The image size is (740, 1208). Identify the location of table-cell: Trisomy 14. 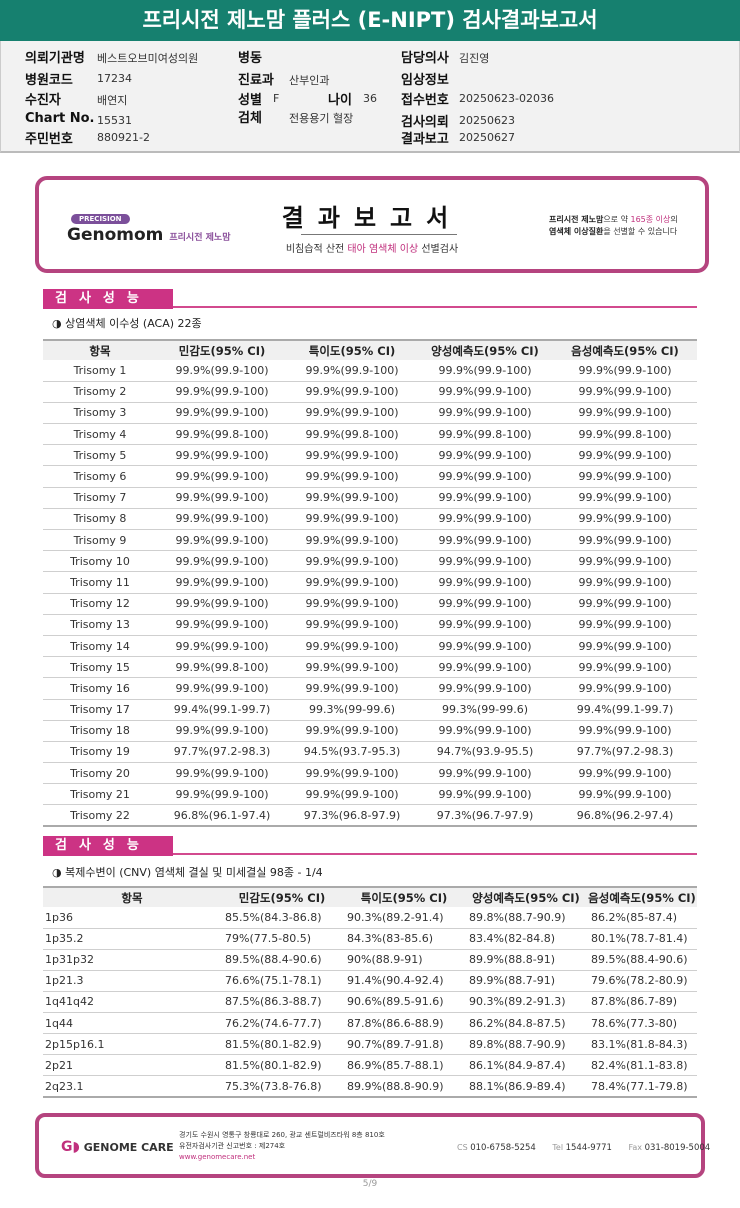
(100, 646).